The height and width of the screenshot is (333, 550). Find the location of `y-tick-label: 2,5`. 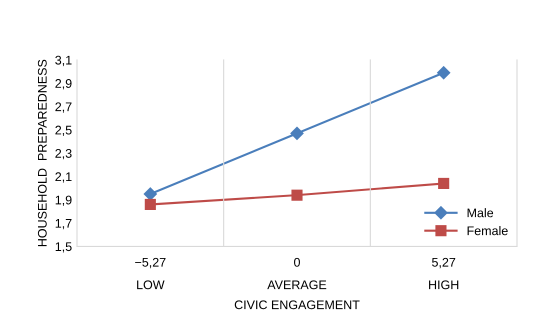

y-tick-label: 2,5 is located at coordinates (63, 131).